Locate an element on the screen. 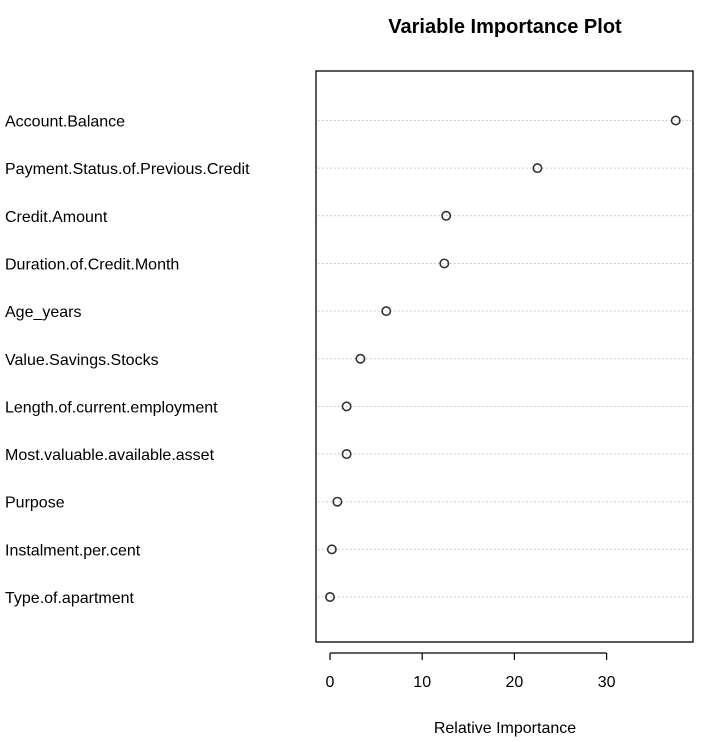 The height and width of the screenshot is (742, 705). x-tick-label: 0 is located at coordinates (330, 682).